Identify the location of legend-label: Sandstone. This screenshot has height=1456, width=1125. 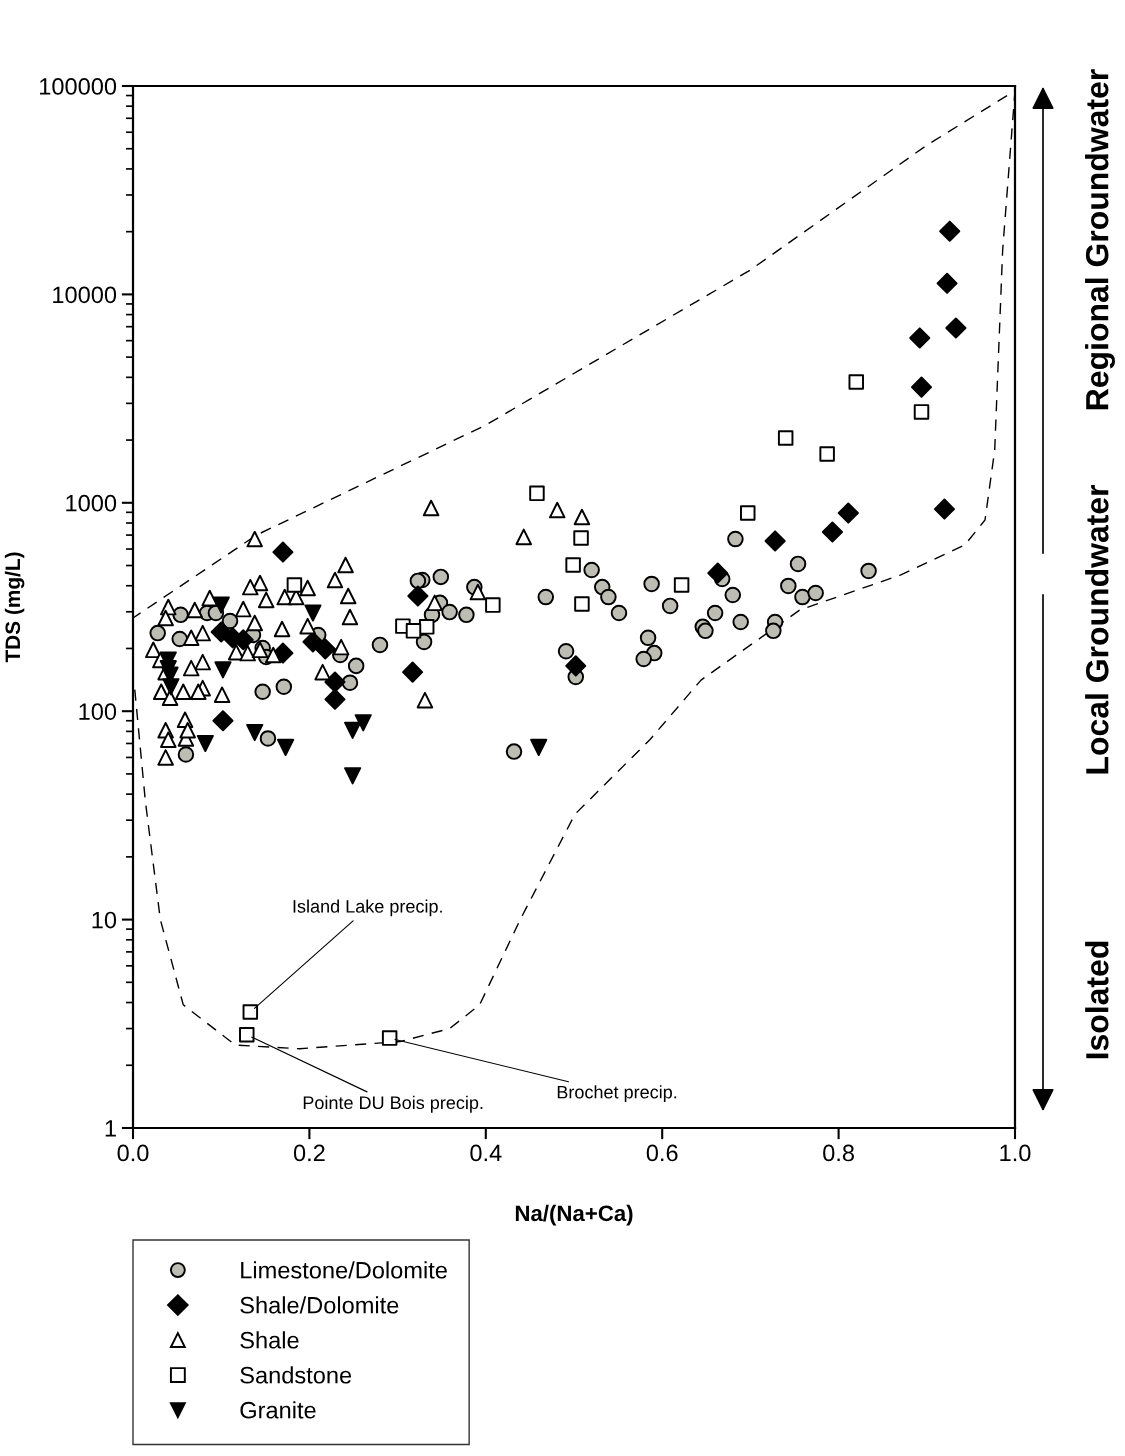
(296, 1375).